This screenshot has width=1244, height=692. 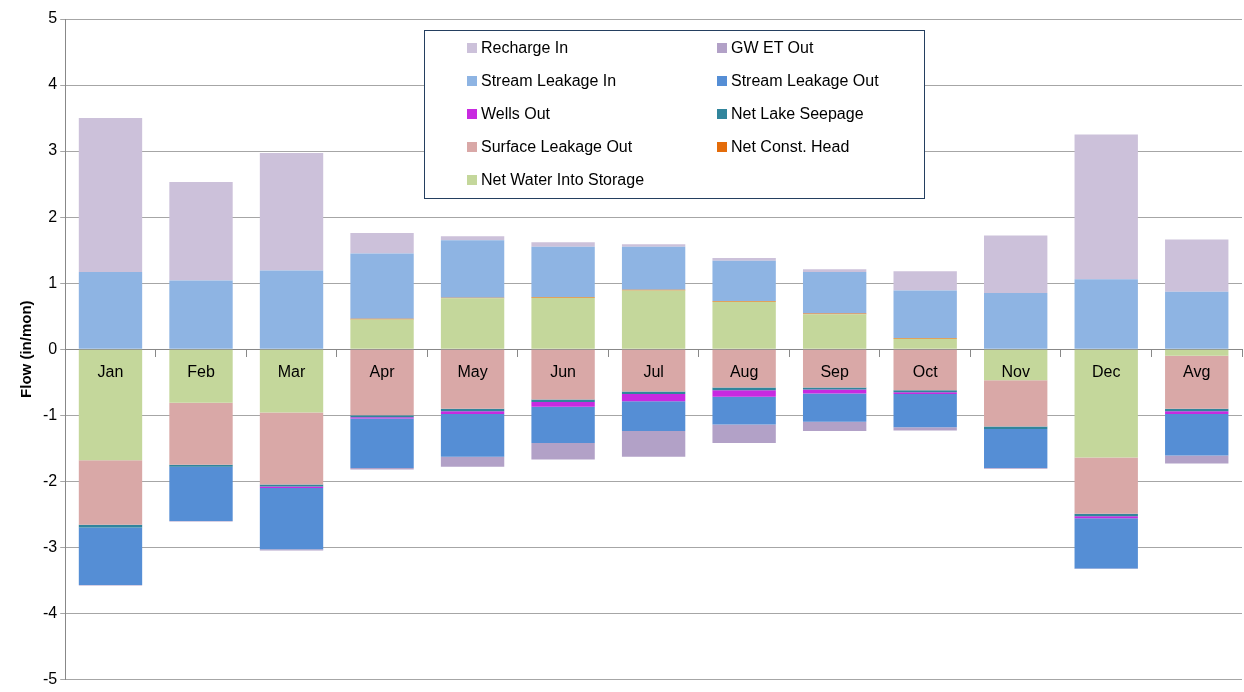 I want to click on legend-label: Net Lake Seepage, so click(x=797, y=113).